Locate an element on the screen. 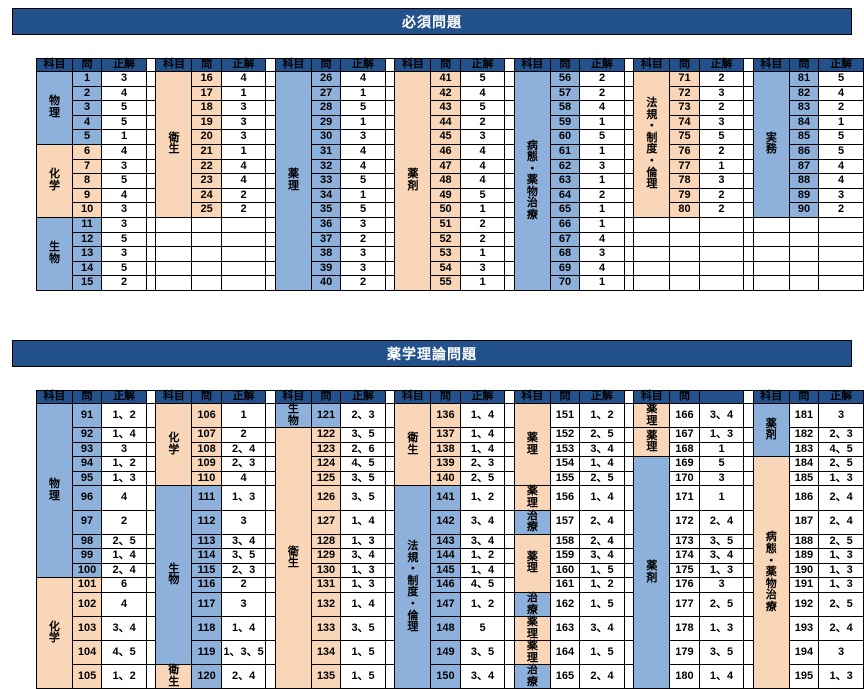 The image size is (864, 689). question-number-cell: 26 is located at coordinates (326, 79).